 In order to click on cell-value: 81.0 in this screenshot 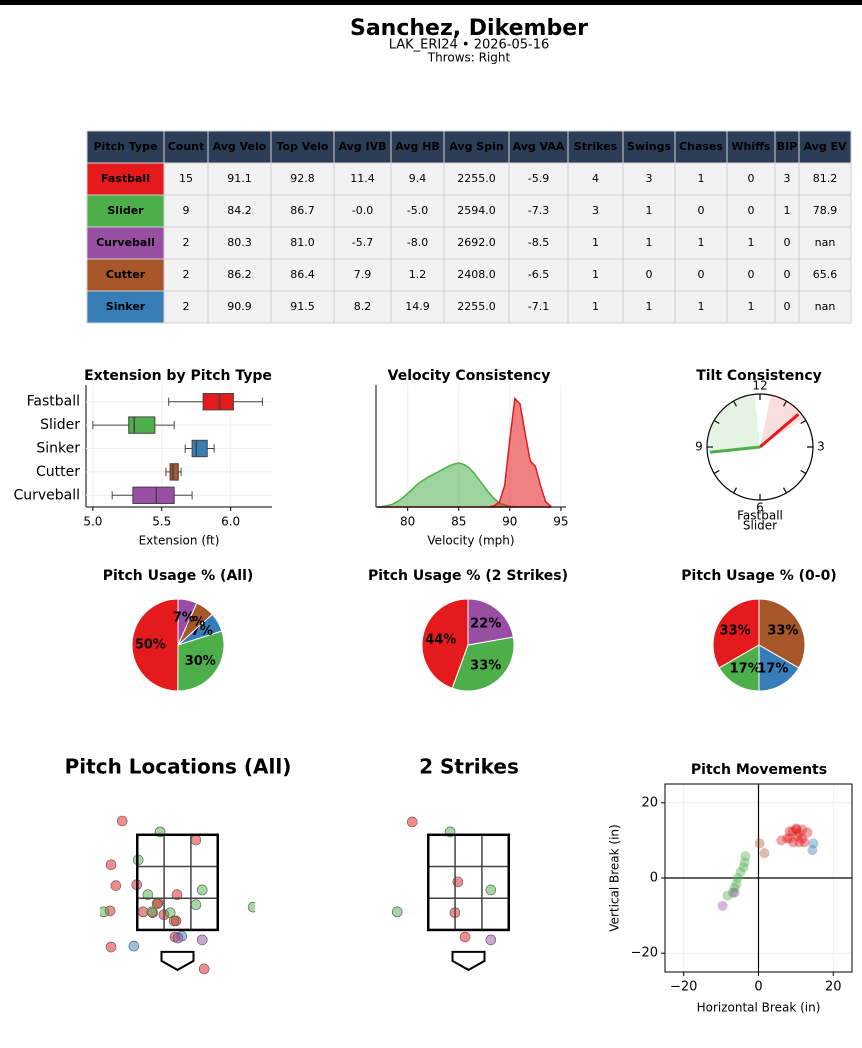, I will do `click(302, 242)`.